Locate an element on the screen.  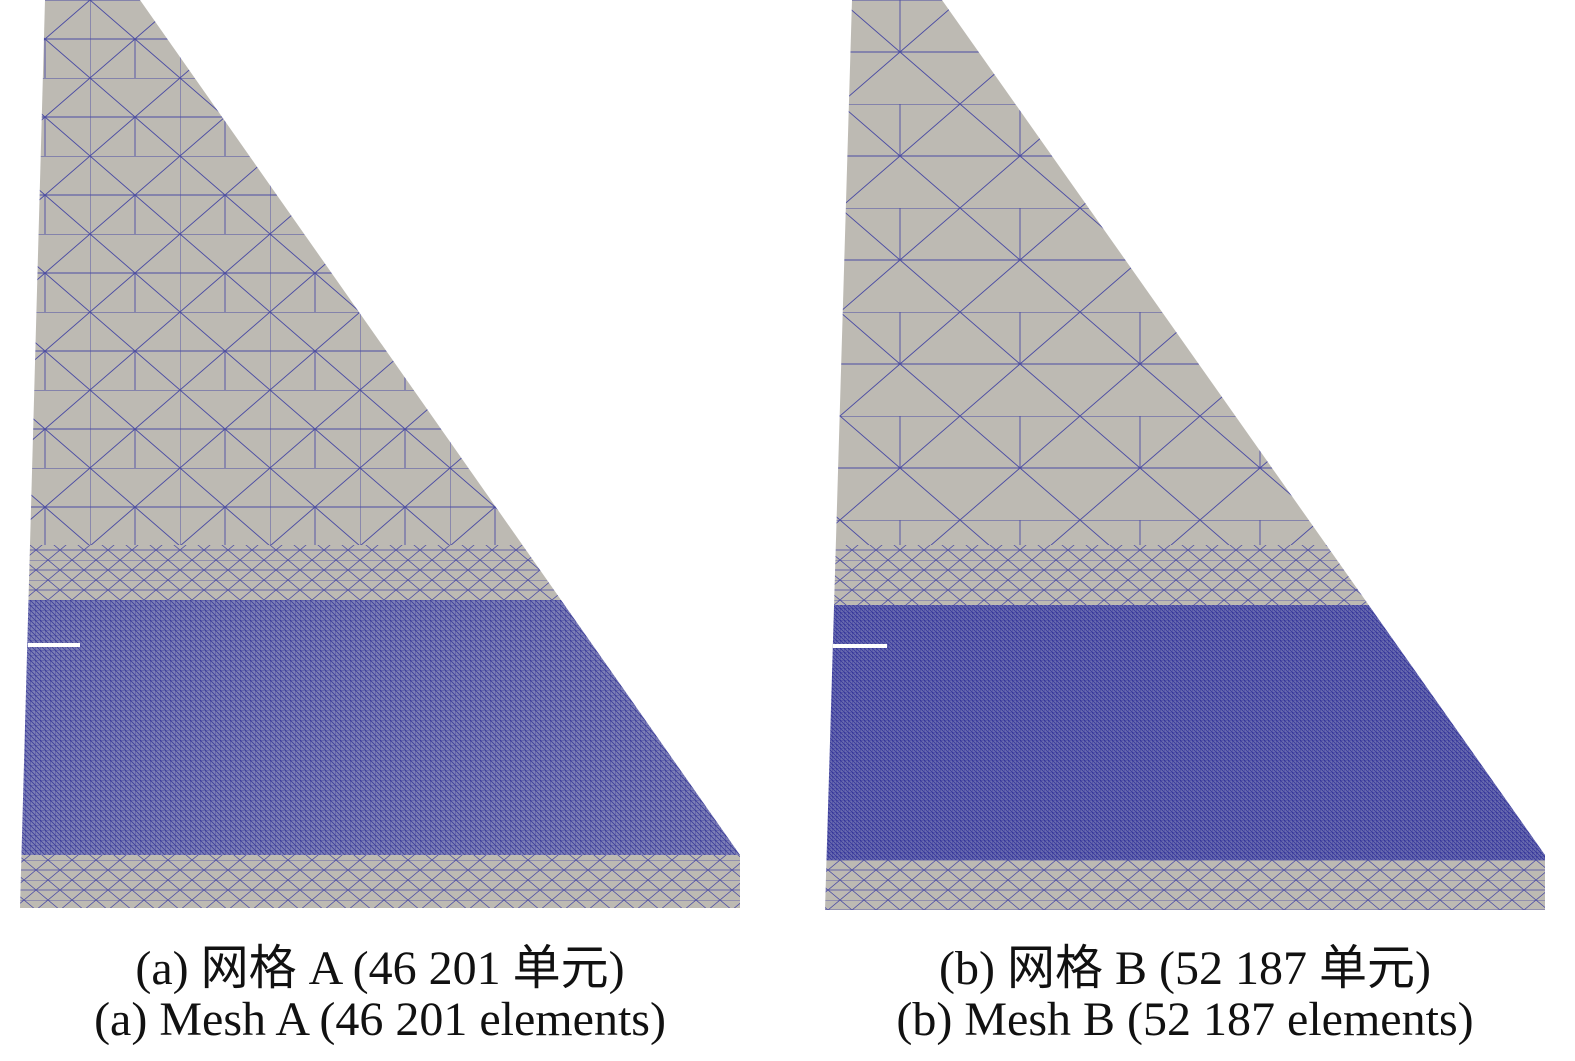
caption-zh: (b) 网格 B (52 187 单元) is located at coordinates (1185, 968).